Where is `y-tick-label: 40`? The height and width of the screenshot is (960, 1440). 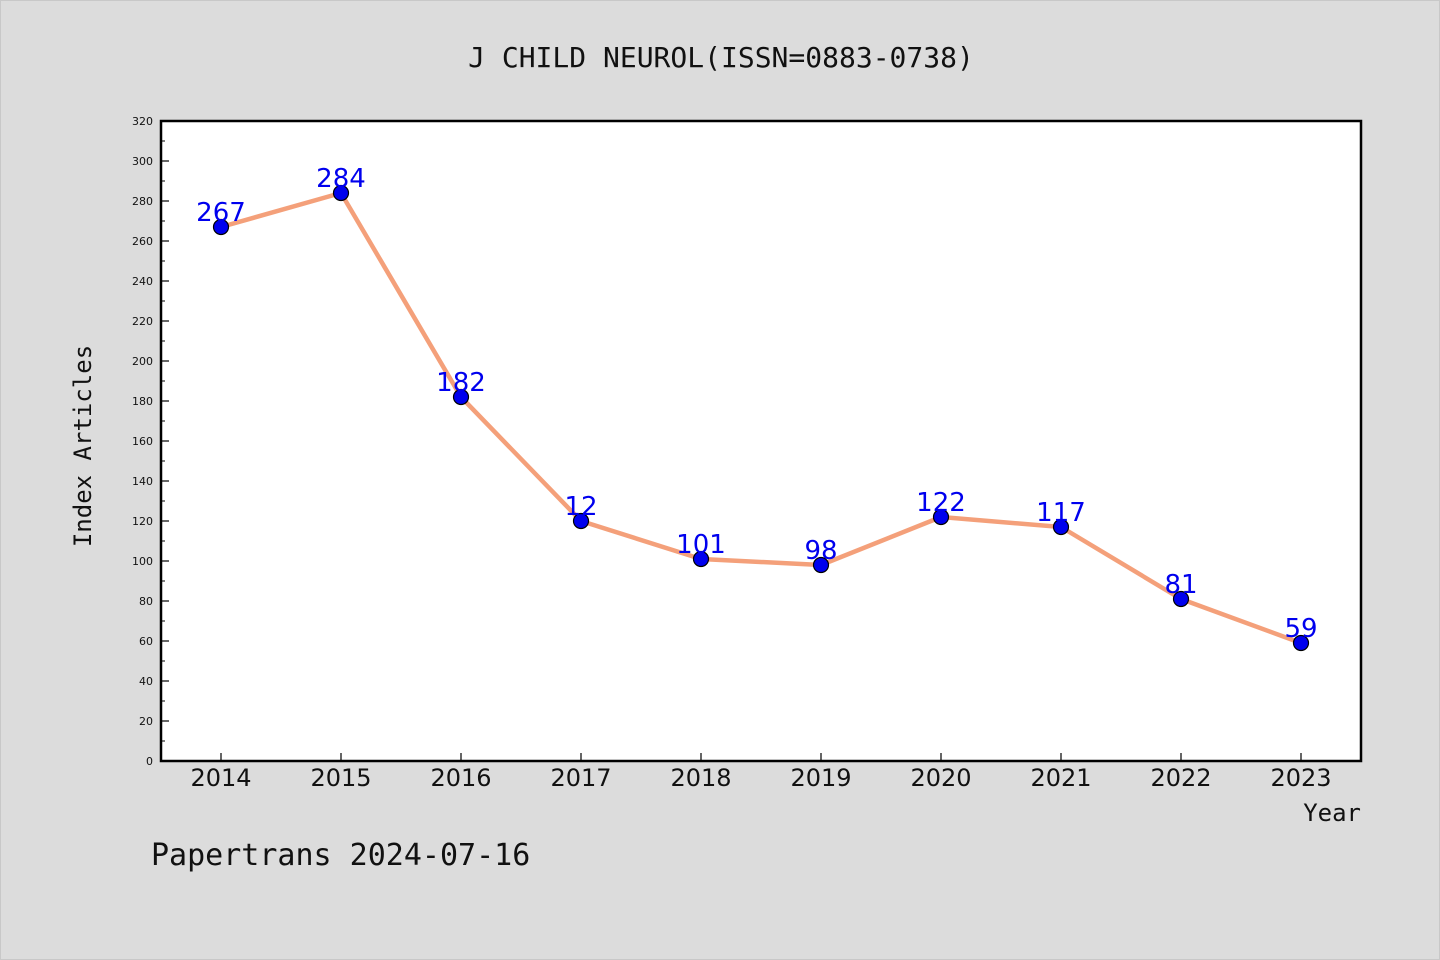 y-tick-label: 40 is located at coordinates (146, 681).